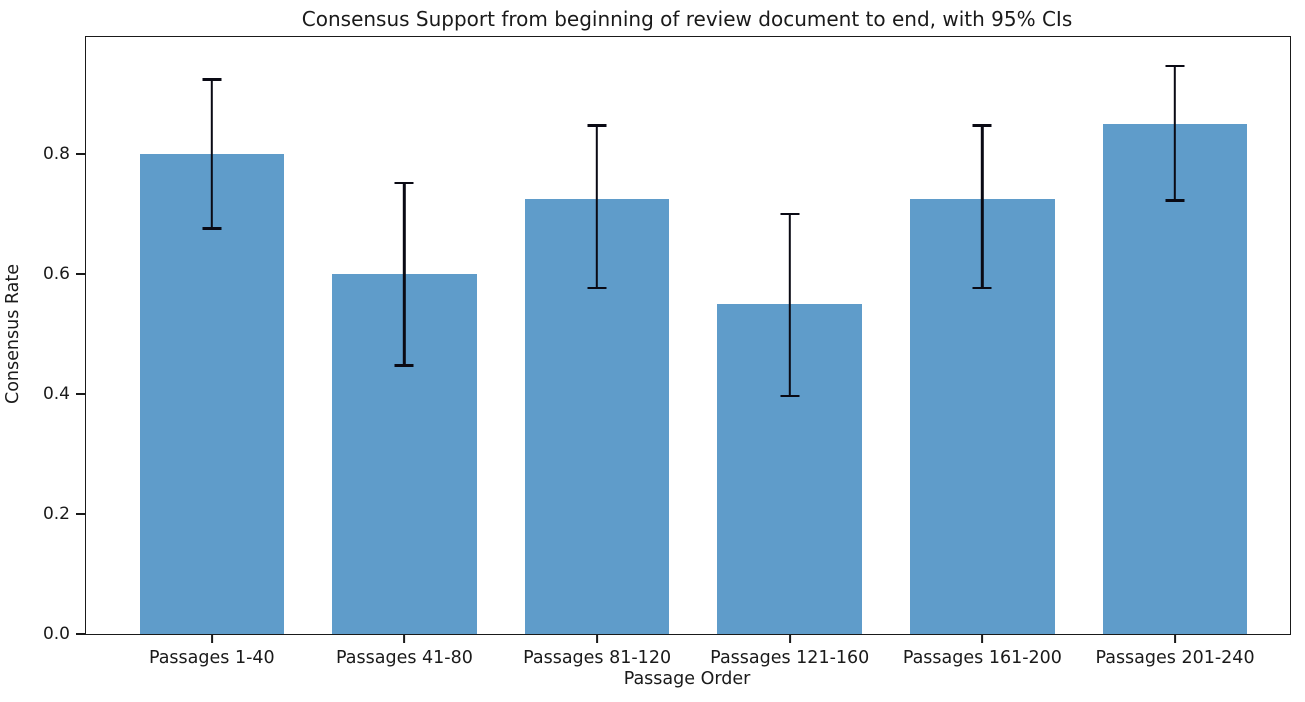  Describe the element at coordinates (404, 658) in the screenshot. I see `x-tick-label-passages-41-80: Passages 41-80` at that location.